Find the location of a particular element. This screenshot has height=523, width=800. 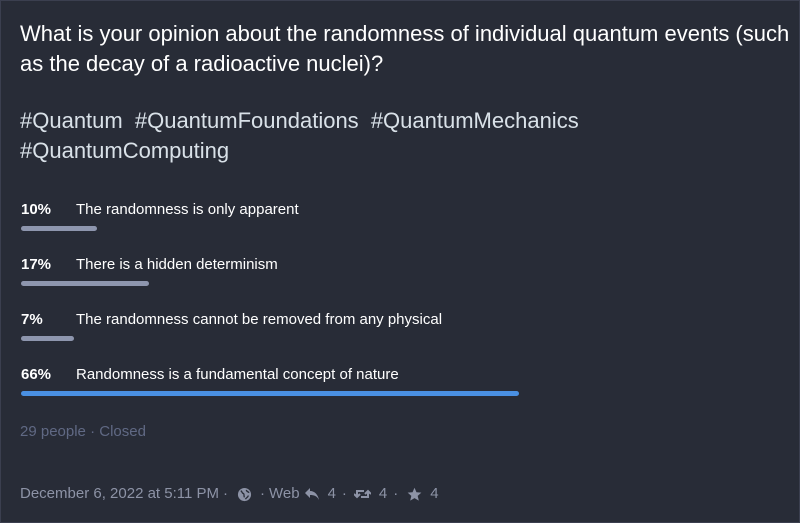

poll-footer: 29 people · Closed is located at coordinates (83, 432).